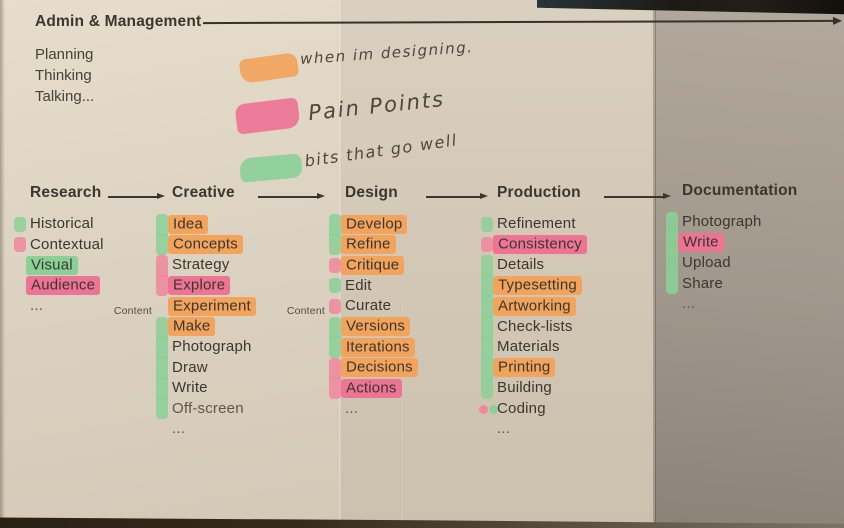  What do you see at coordinates (490, 409) in the screenshot?
I see `pink-green-dots-mark` at bounding box center [490, 409].